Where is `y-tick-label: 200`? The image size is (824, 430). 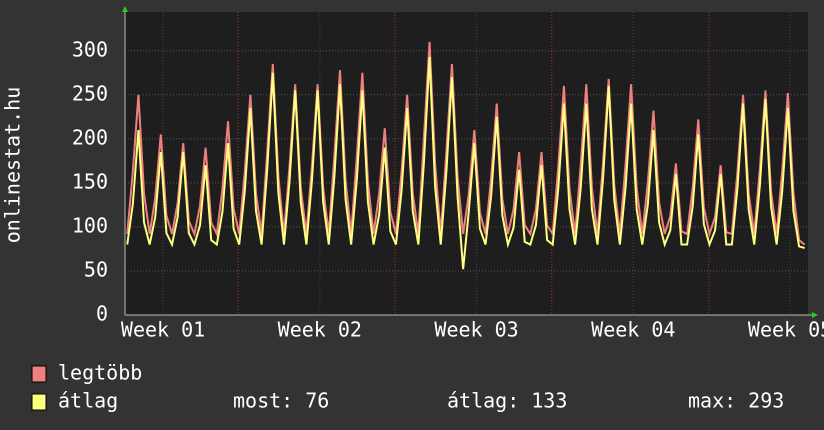
y-tick-label: 200 is located at coordinates (90, 137).